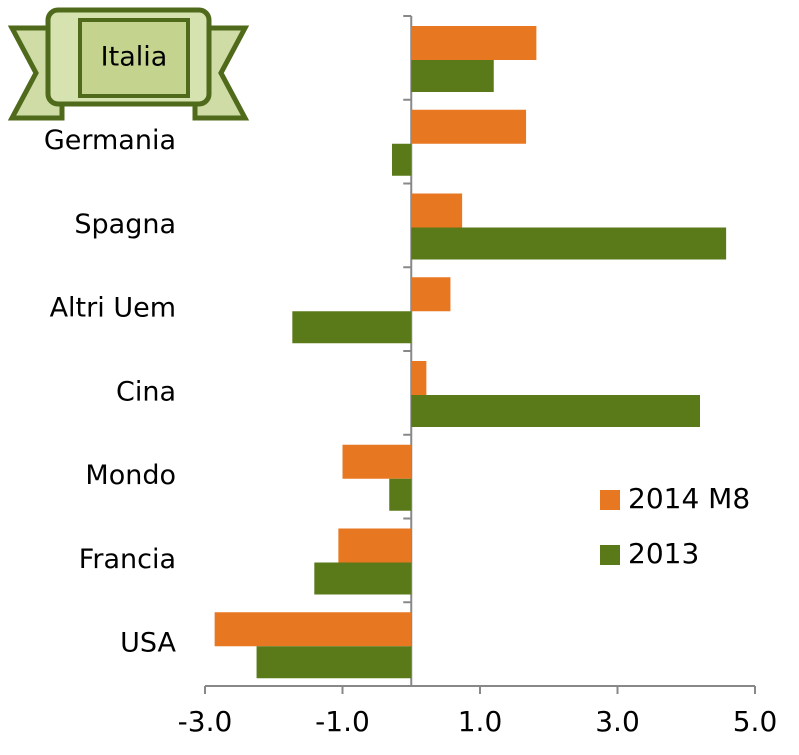 The image size is (799, 755). What do you see at coordinates (755, 721) in the screenshot?
I see `x-tick-label: 5.0` at bounding box center [755, 721].